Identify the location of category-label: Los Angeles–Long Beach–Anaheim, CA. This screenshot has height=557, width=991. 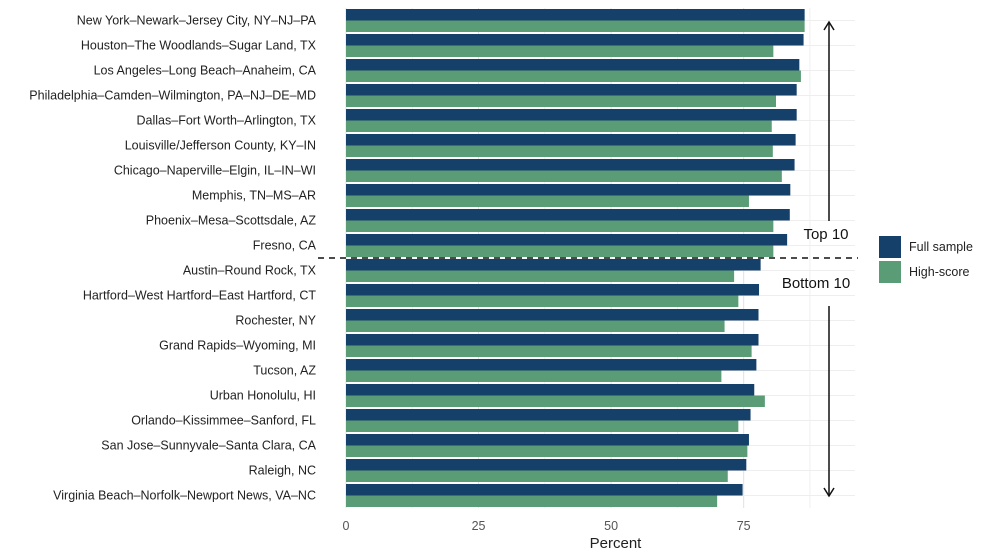
(205, 71).